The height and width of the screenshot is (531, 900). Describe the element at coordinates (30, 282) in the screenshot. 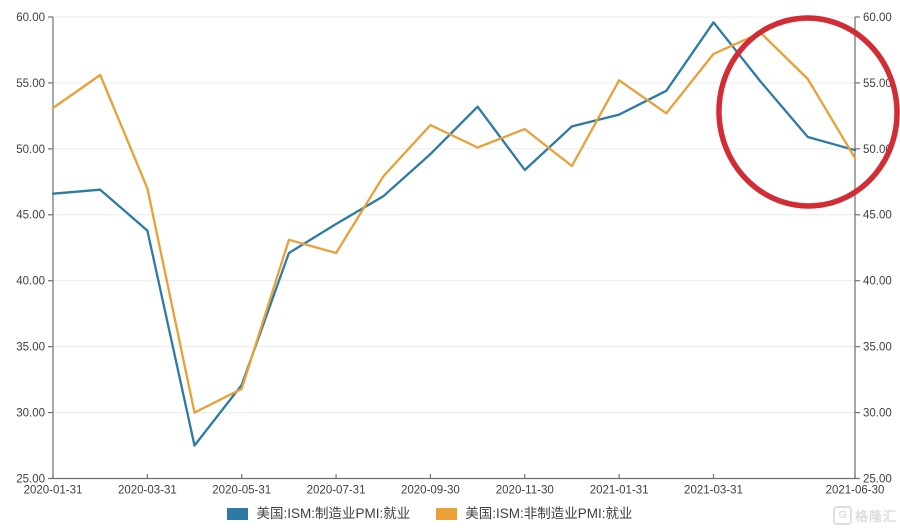

I see `y-tick-label-left-40: 40.00` at that location.